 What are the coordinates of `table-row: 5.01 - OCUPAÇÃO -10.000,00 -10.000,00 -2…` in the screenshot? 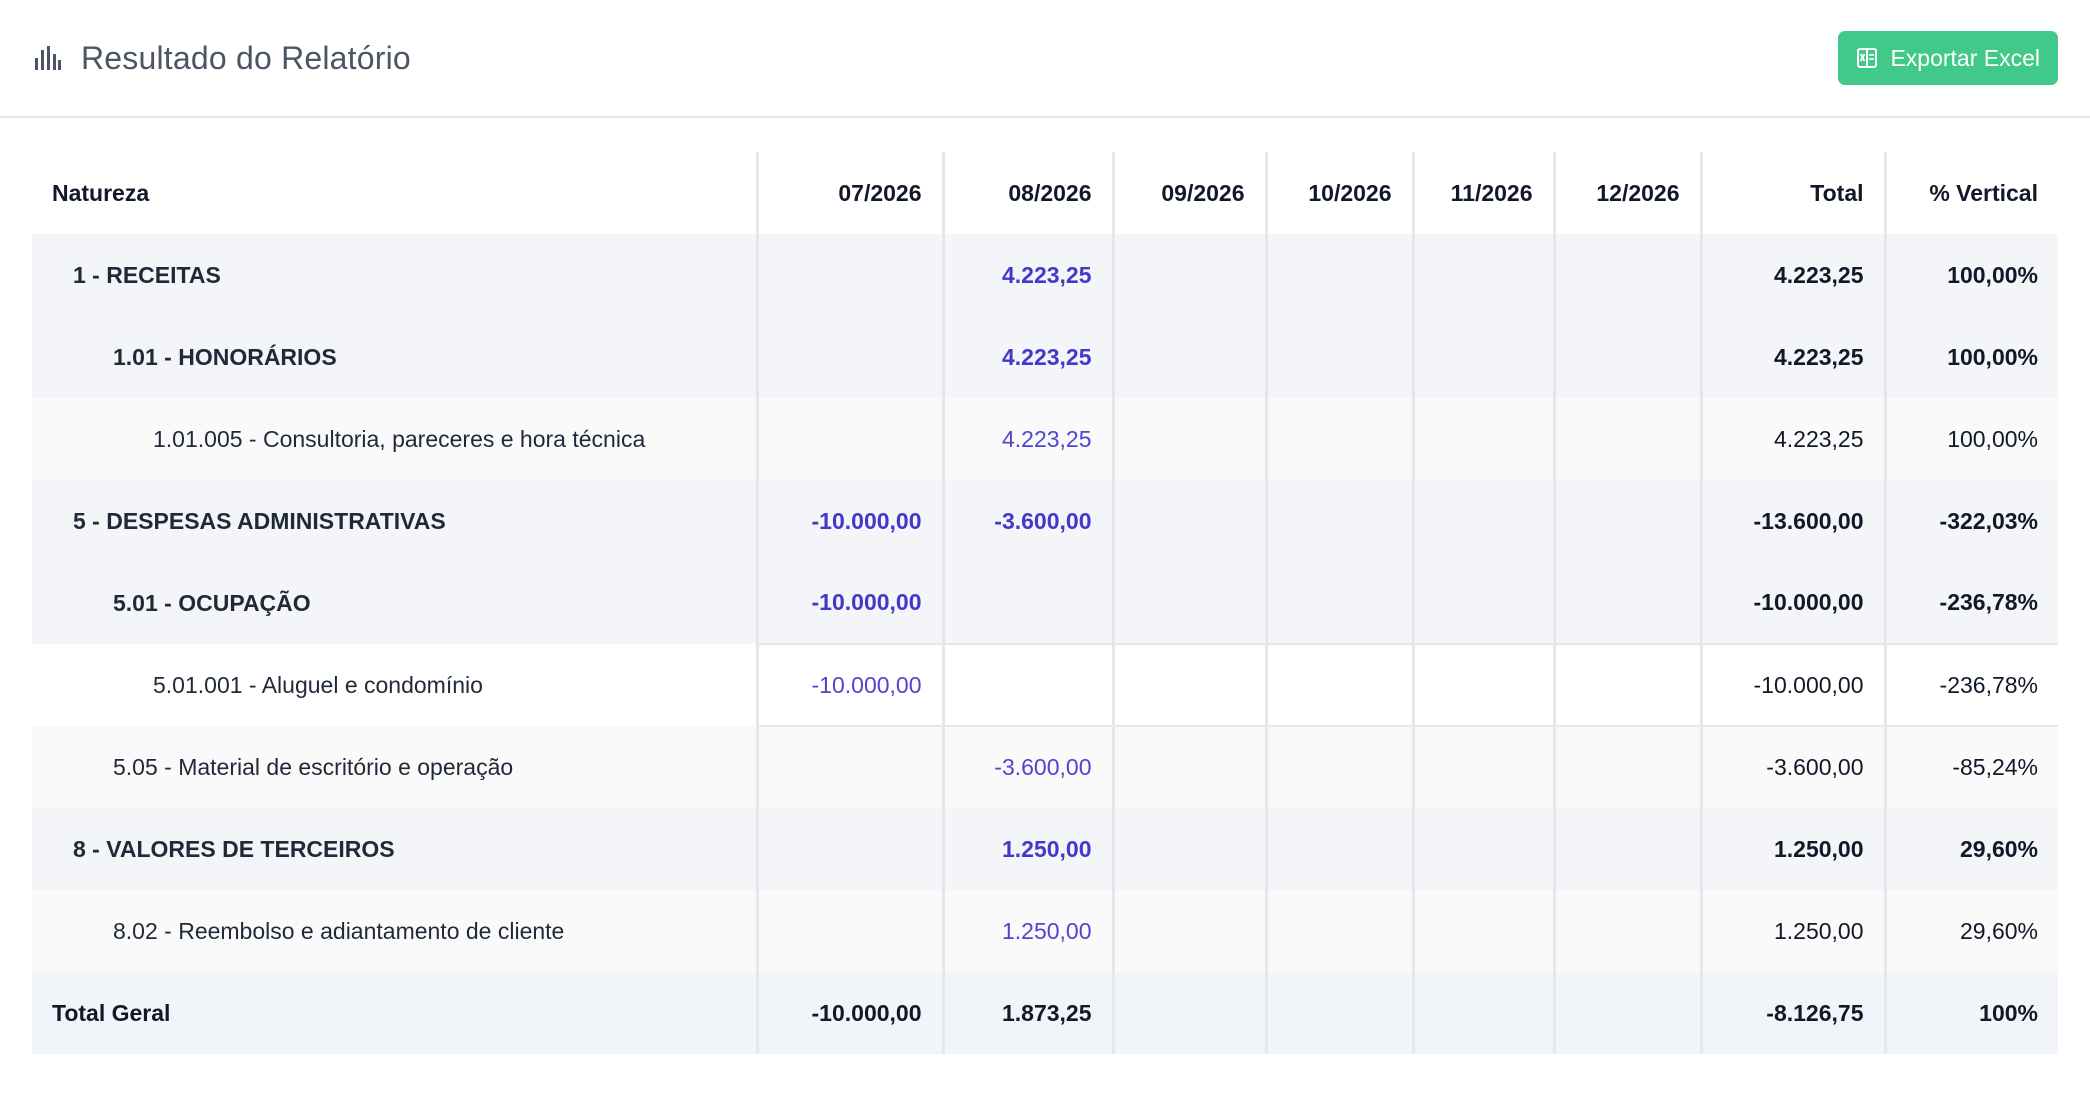 It's located at (1045, 603).